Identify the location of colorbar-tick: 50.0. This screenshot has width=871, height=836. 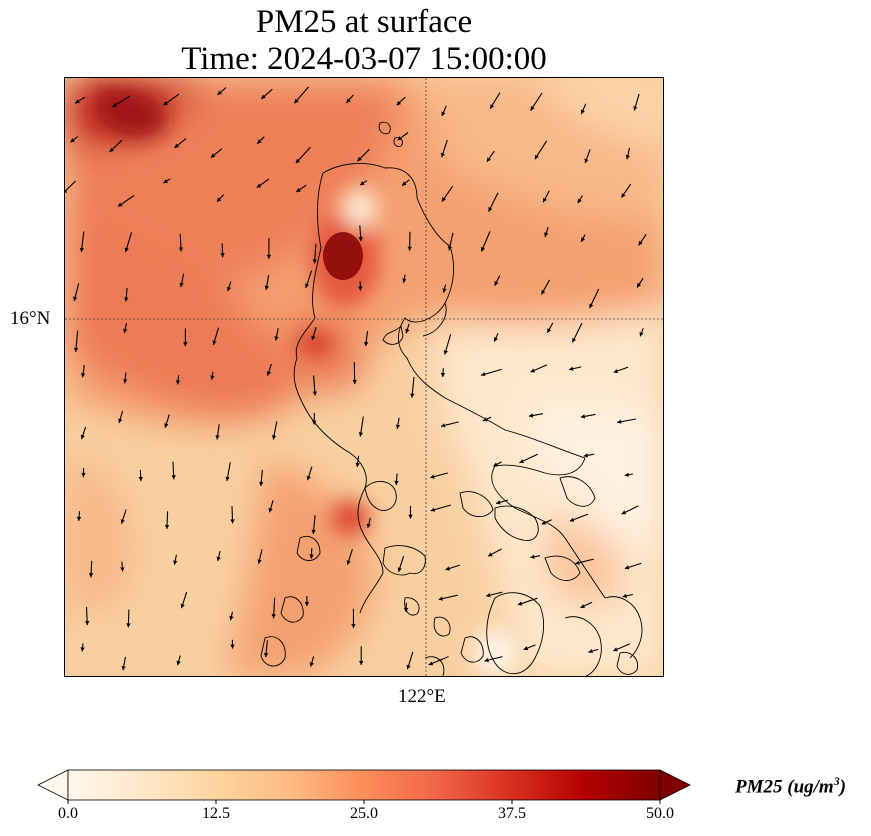
(660, 813).